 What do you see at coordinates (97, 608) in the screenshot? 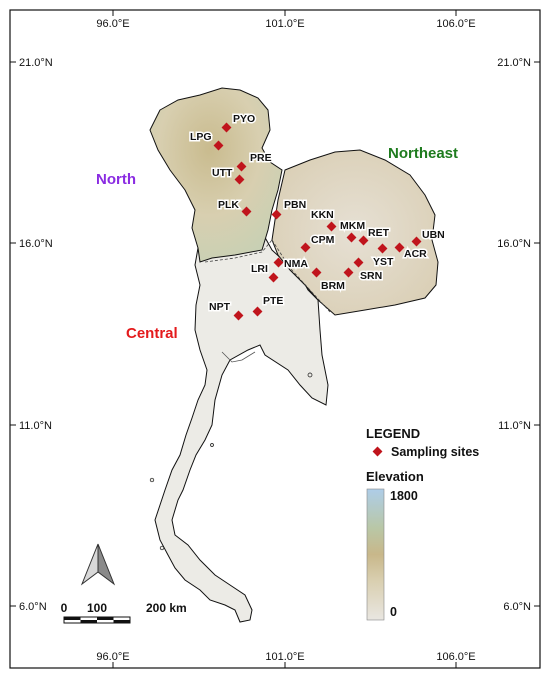
I see `scale-label-100: 100` at bounding box center [97, 608].